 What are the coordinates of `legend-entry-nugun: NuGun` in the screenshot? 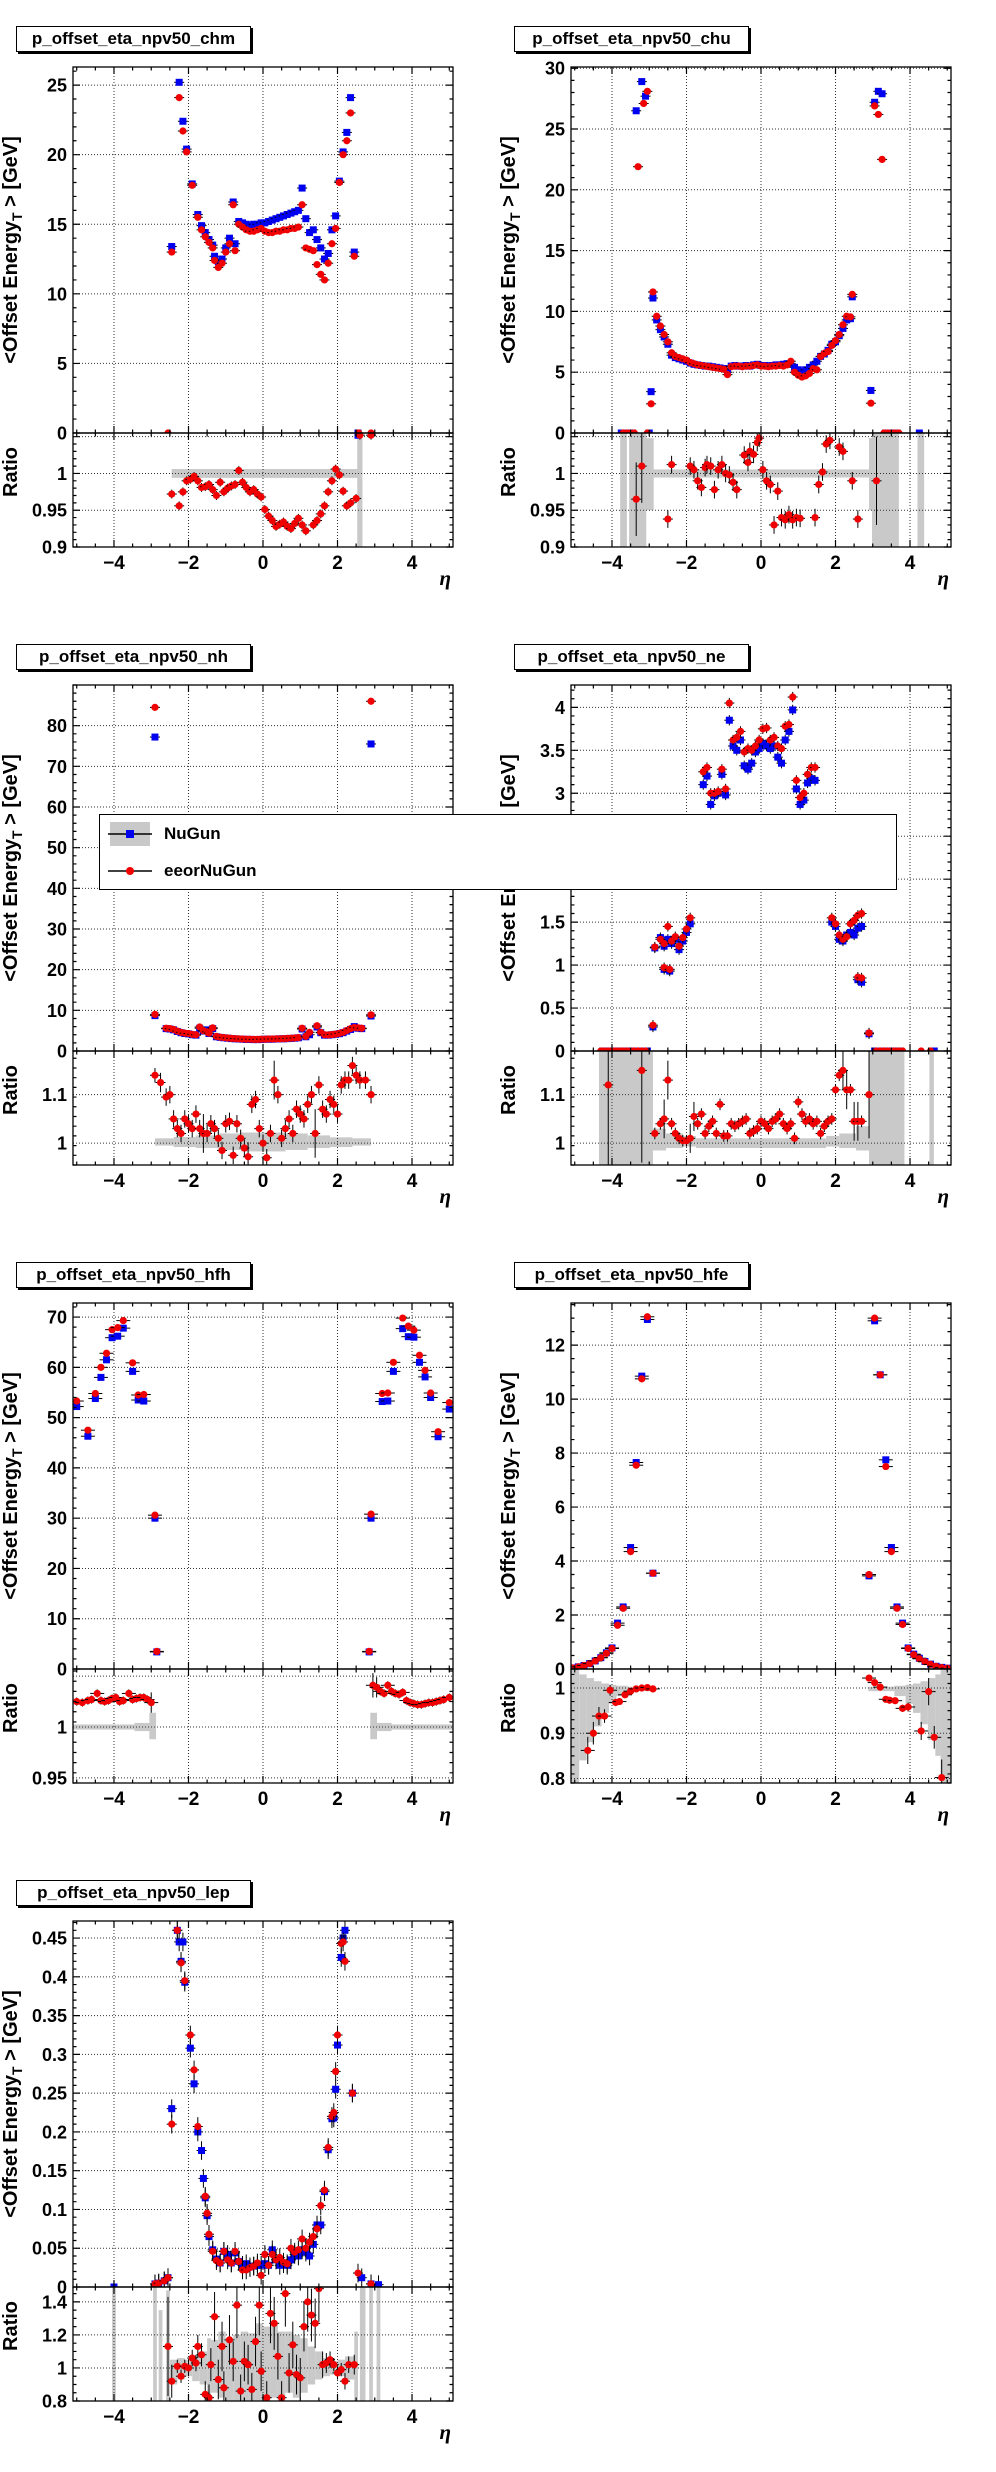 It's located at (164, 833).